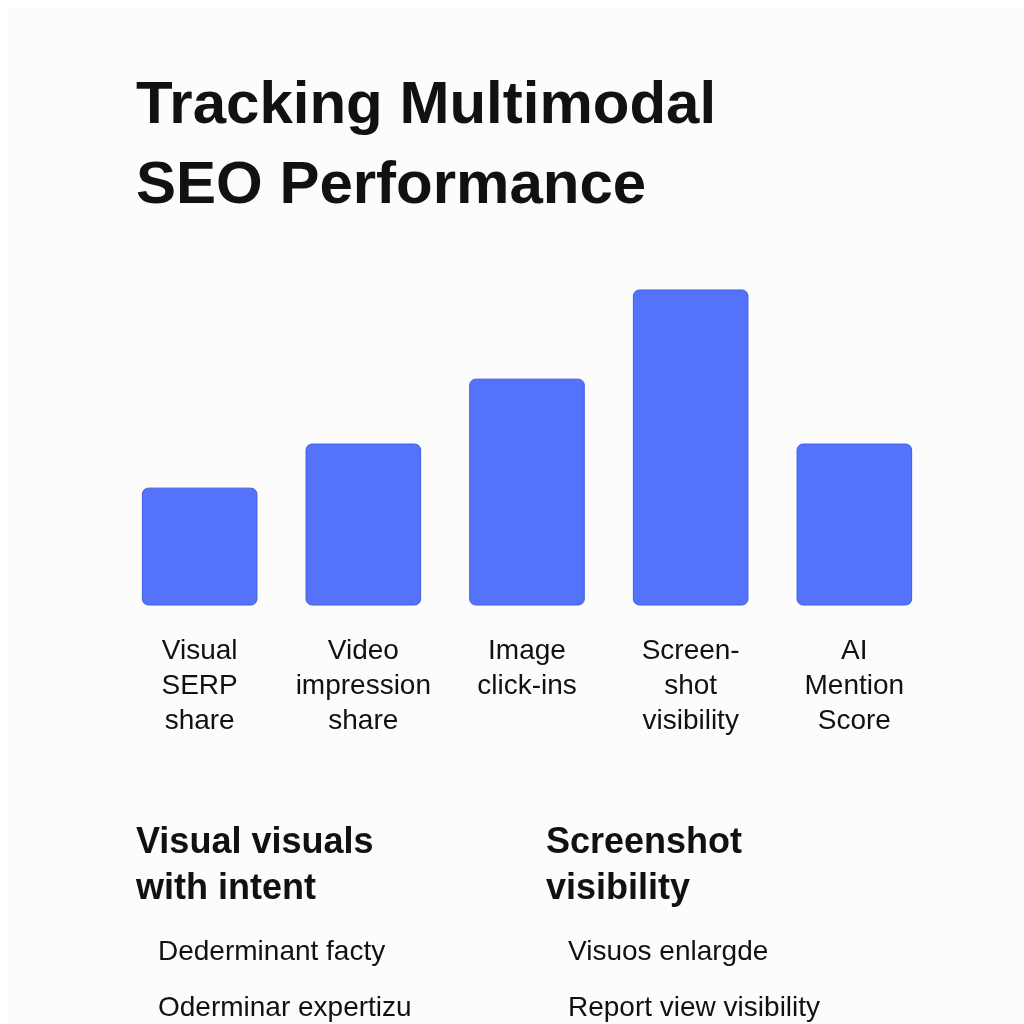 The image size is (1024, 1024). What do you see at coordinates (254, 863) in the screenshot?
I see `text: Visual visuals with intent` at bounding box center [254, 863].